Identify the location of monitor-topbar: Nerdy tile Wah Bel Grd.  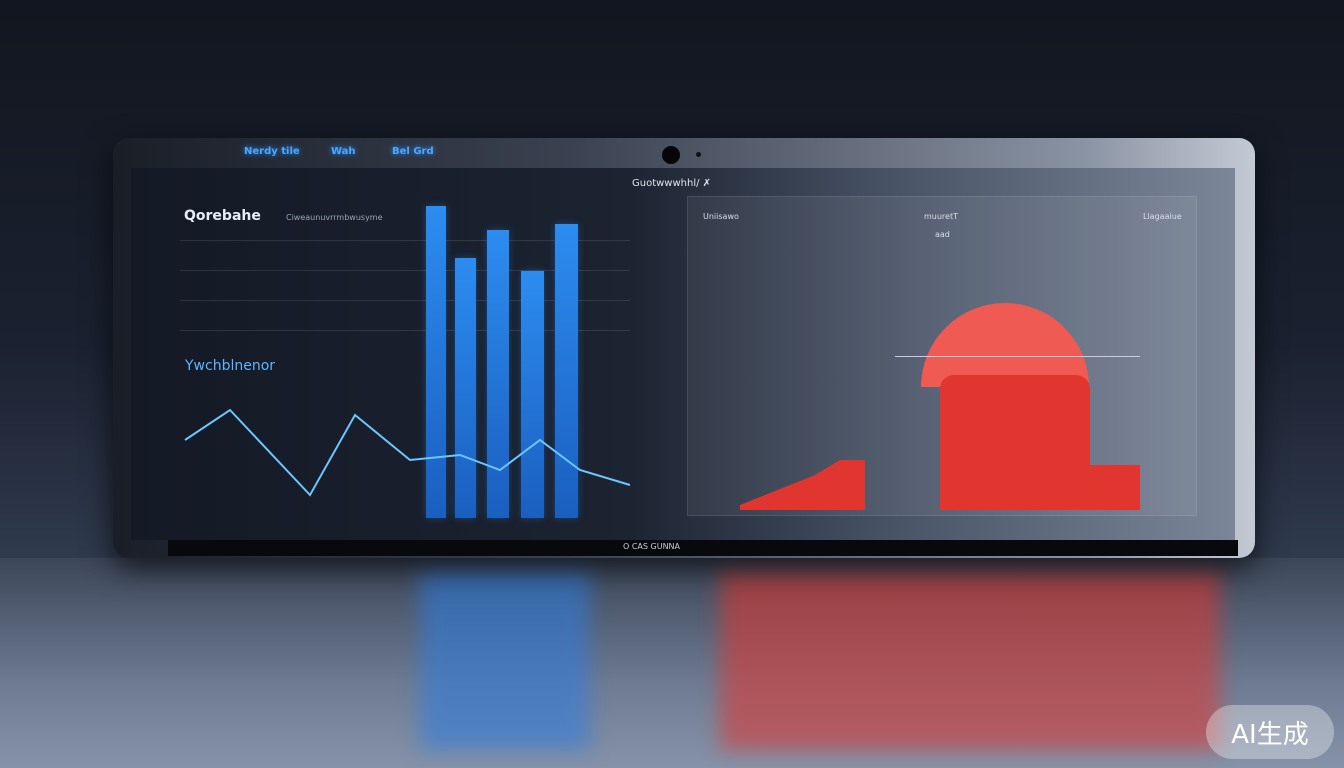
(684, 152).